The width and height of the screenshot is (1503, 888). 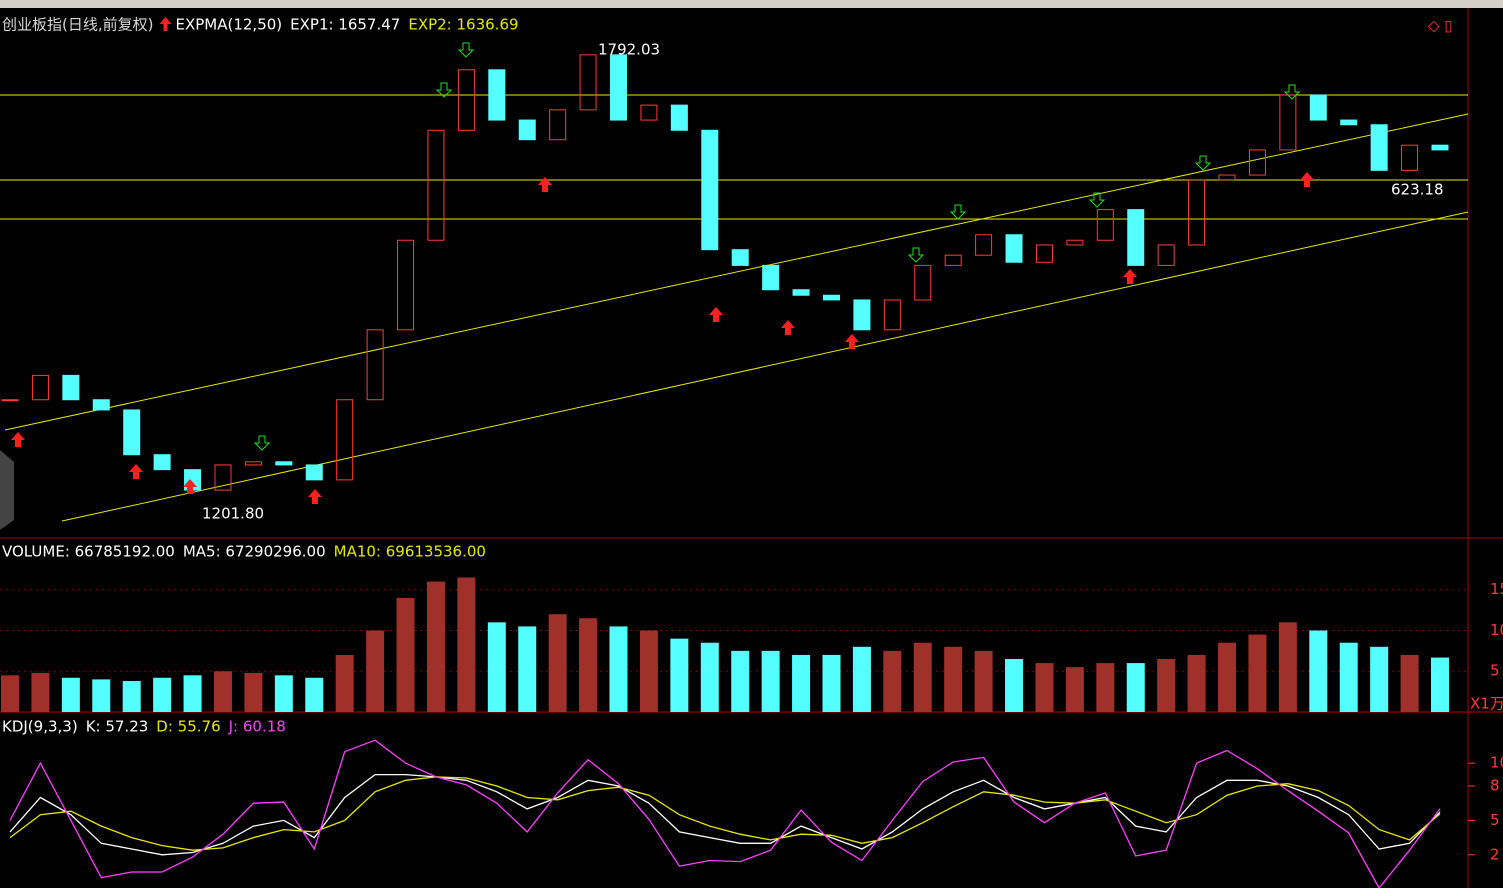 I want to click on legend-item: K: 57.23, so click(x=117, y=727).